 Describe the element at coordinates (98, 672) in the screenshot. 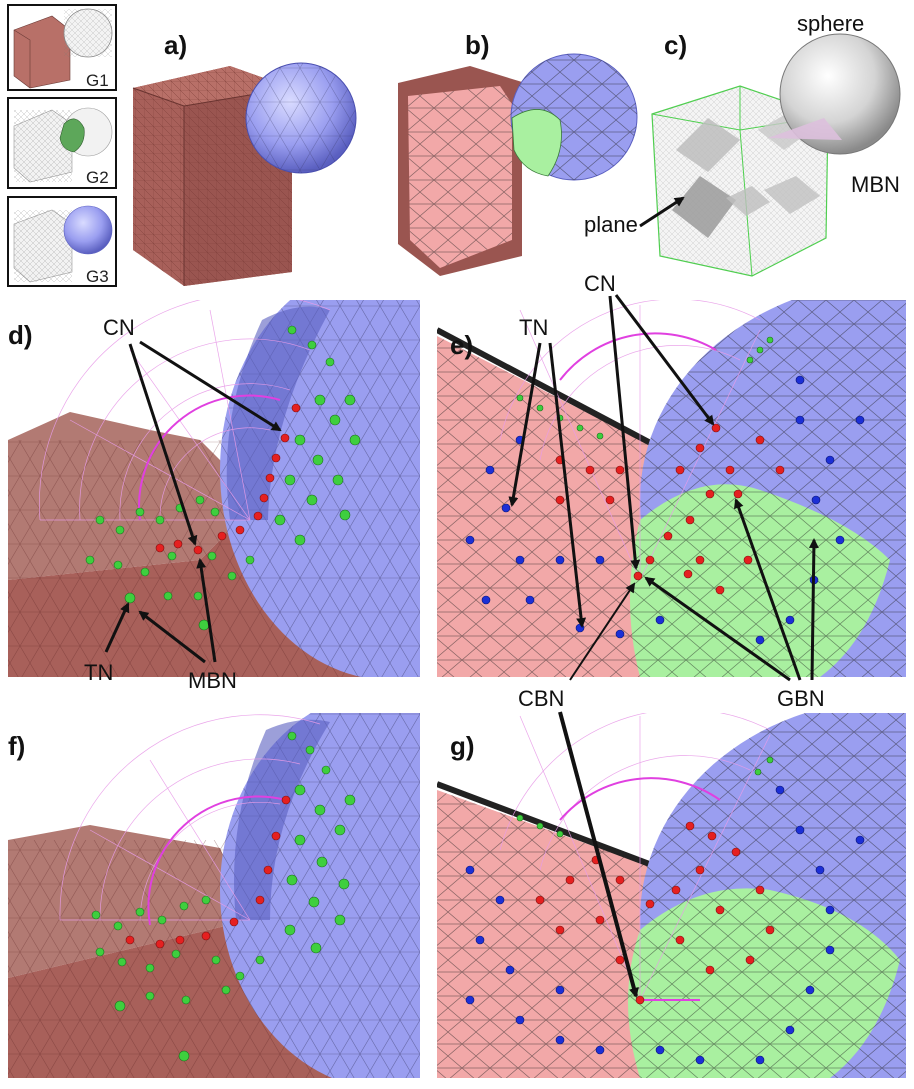

I see `annotation-tn-d: TN` at that location.